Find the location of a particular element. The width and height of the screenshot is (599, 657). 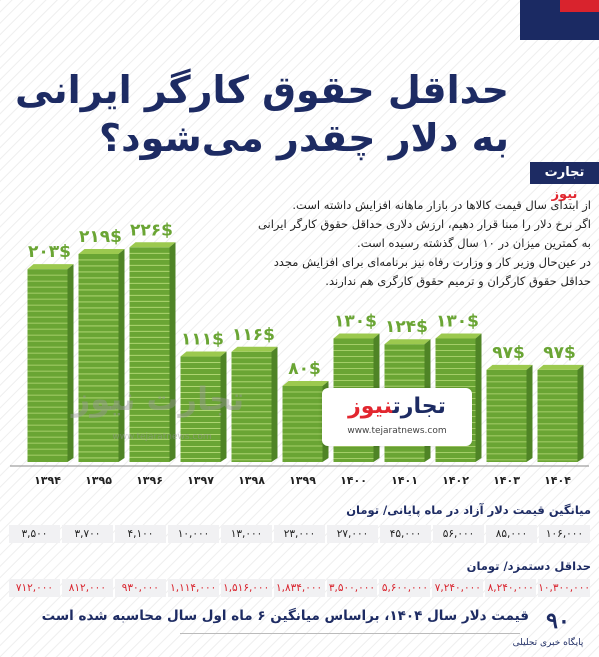

table-cell: ۷۱۲,۰۰۰ is located at coordinates (34, 588).